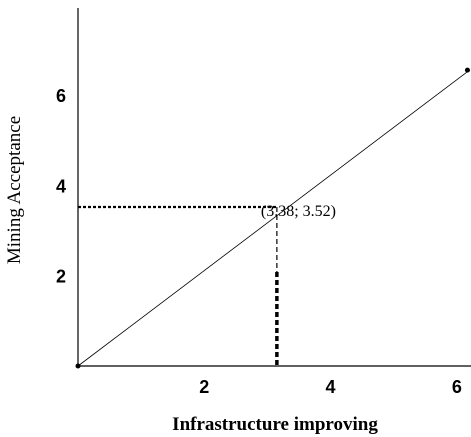  I want to click on x-axis-title: Infrastructure improving, so click(275, 424).